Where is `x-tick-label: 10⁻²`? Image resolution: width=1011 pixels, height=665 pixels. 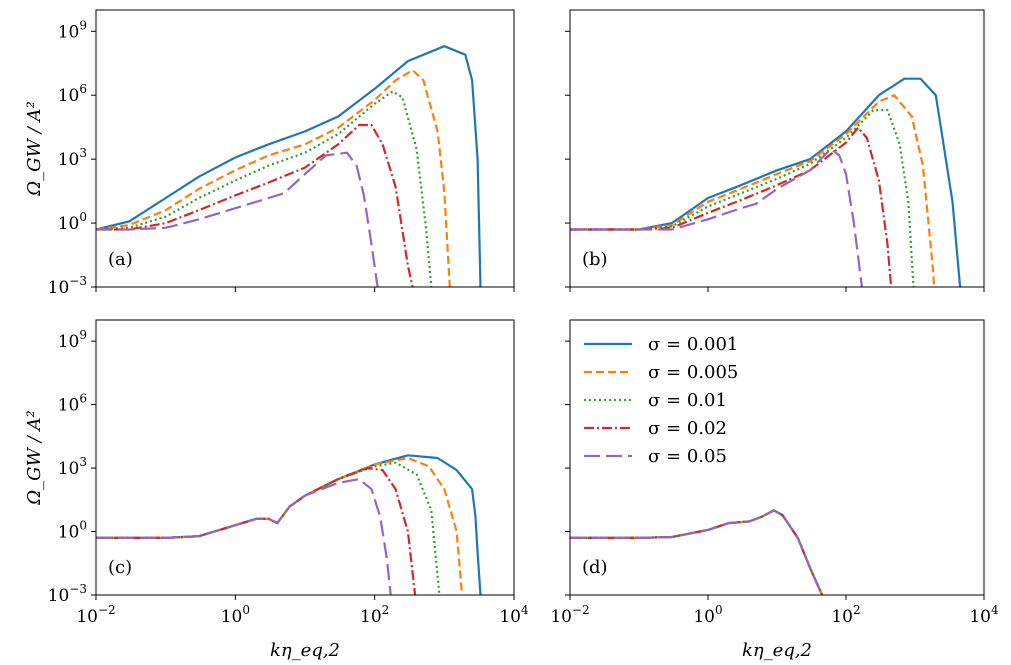 x-tick-label: 10⁻² is located at coordinates (95, 615).